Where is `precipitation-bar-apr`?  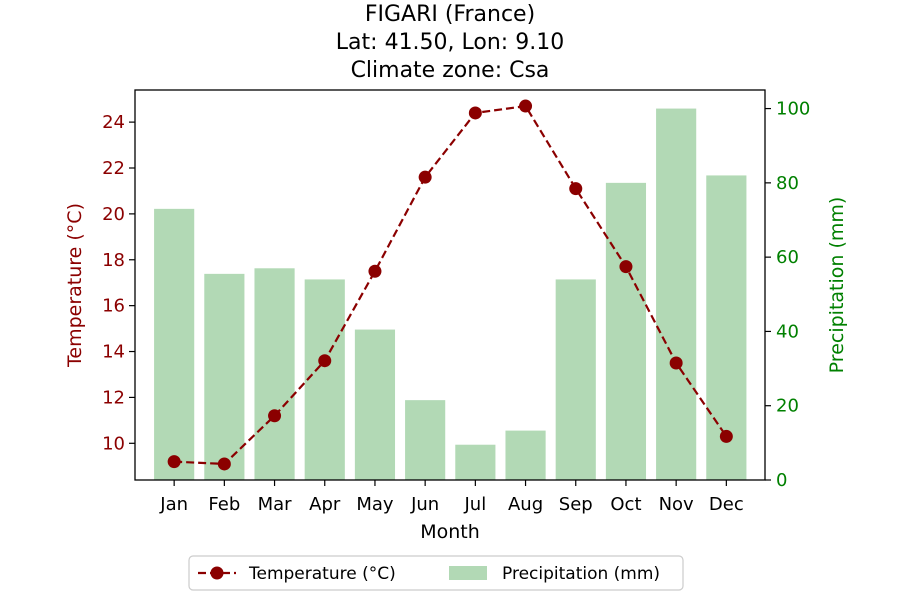 precipitation-bar-apr is located at coordinates (324, 379).